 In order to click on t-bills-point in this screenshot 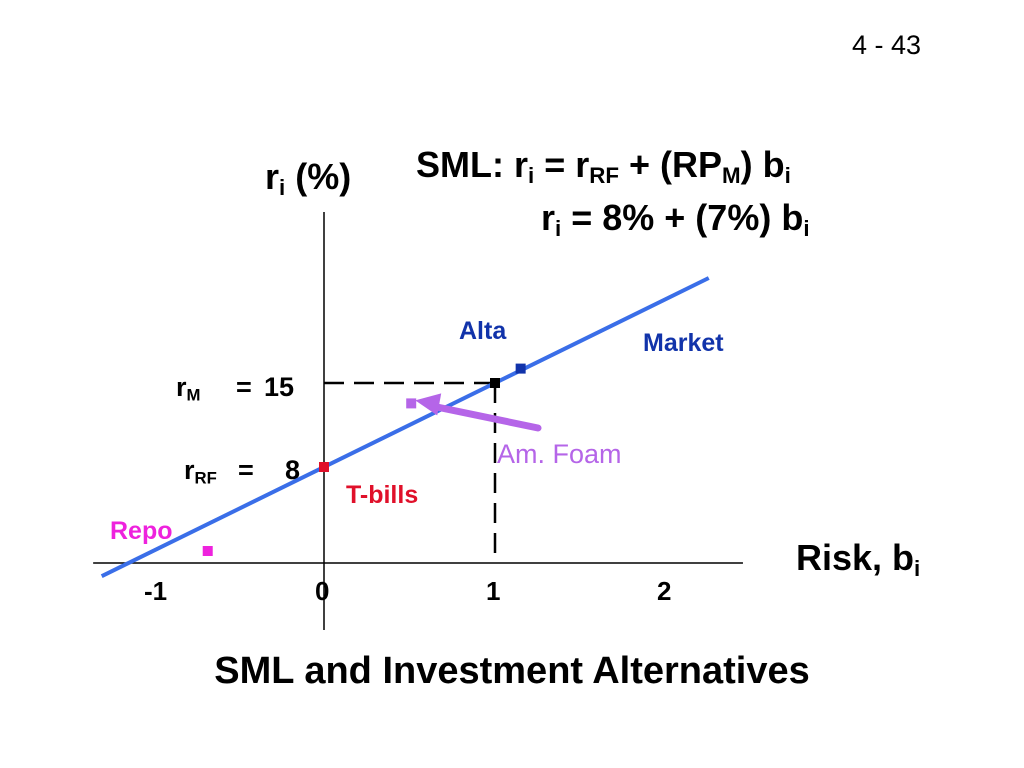, I will do `click(324, 467)`.